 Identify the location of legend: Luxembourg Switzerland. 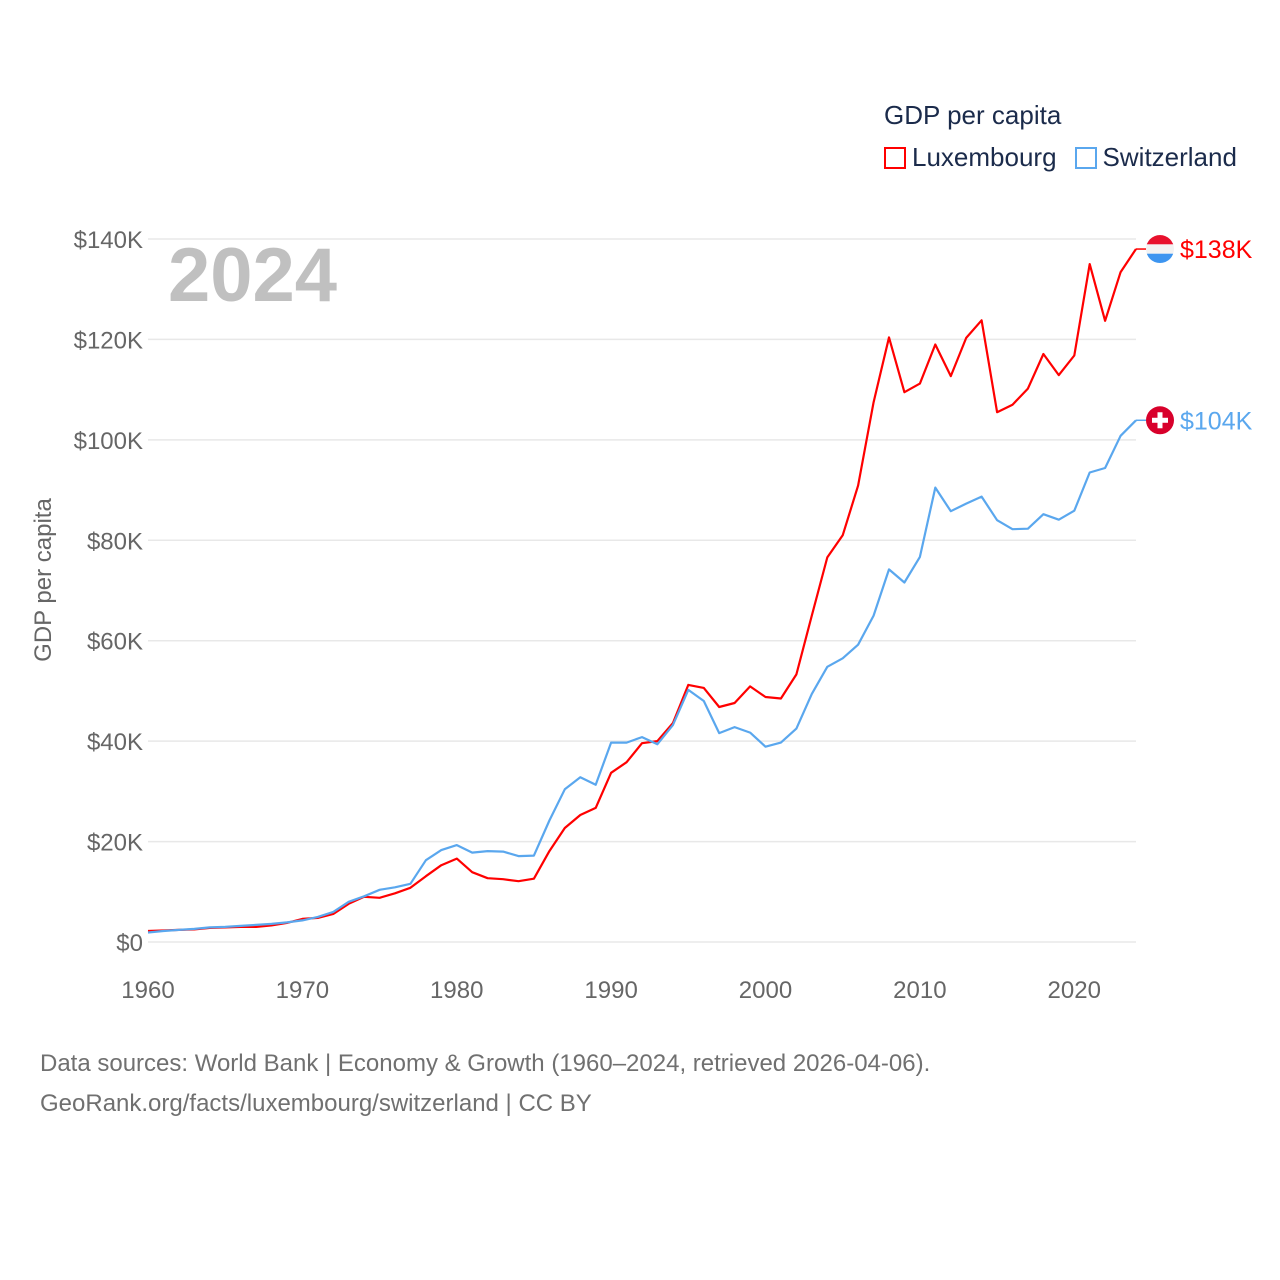
(1060, 157).